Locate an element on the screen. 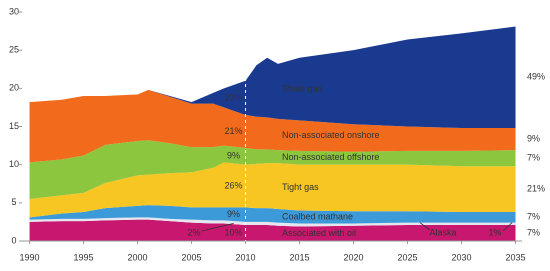 The width and height of the screenshot is (550, 271). x-tick-label: 2020 is located at coordinates (354, 257).